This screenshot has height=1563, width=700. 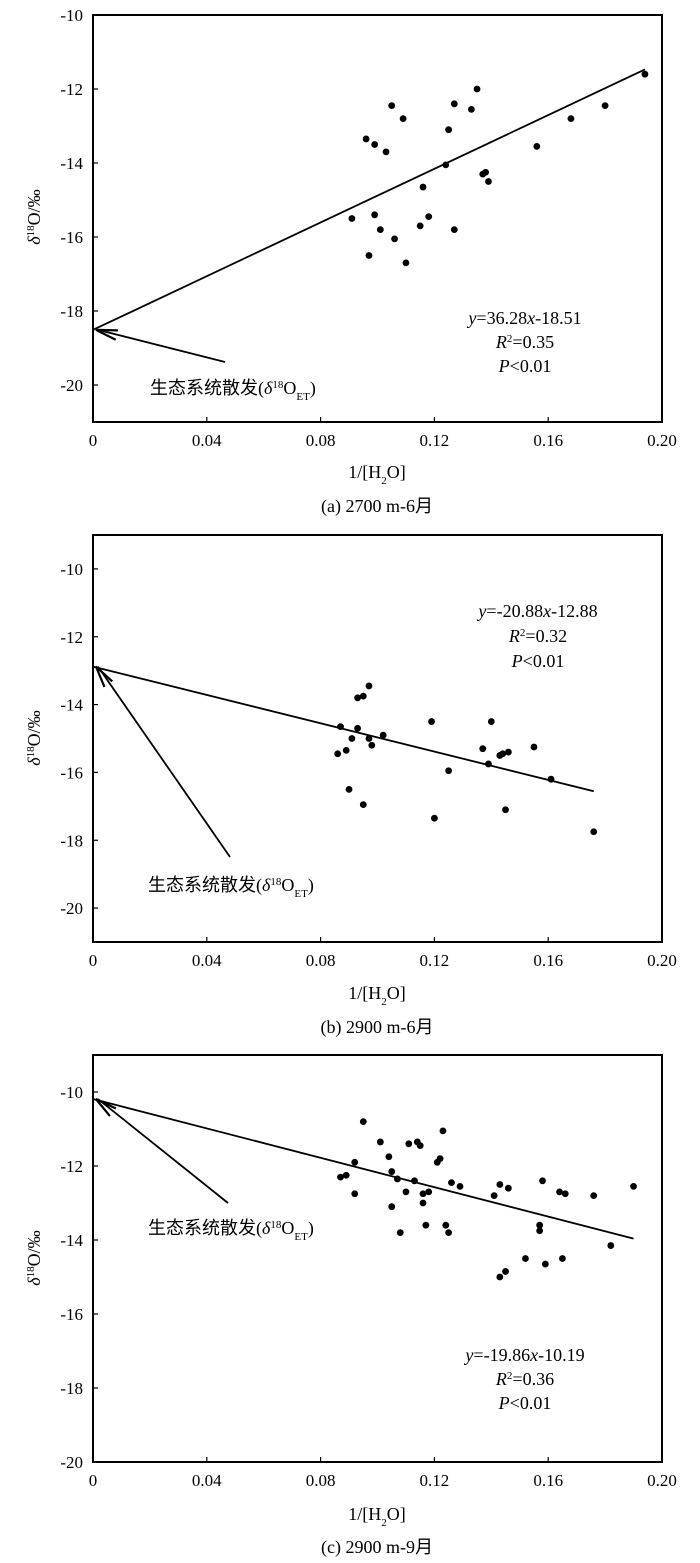 What do you see at coordinates (523, 1355) in the screenshot?
I see `equation-line1: y=-19.86x-10.19` at bounding box center [523, 1355].